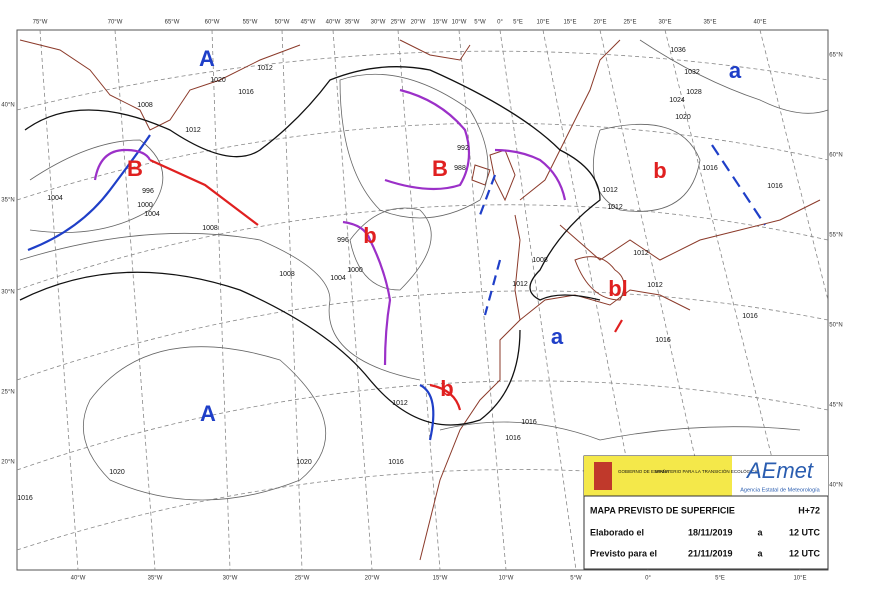  What do you see at coordinates (662, 510) in the screenshot?
I see `legend-text: MAPA PREVISTO DE SUPERFICIE` at bounding box center [662, 510].